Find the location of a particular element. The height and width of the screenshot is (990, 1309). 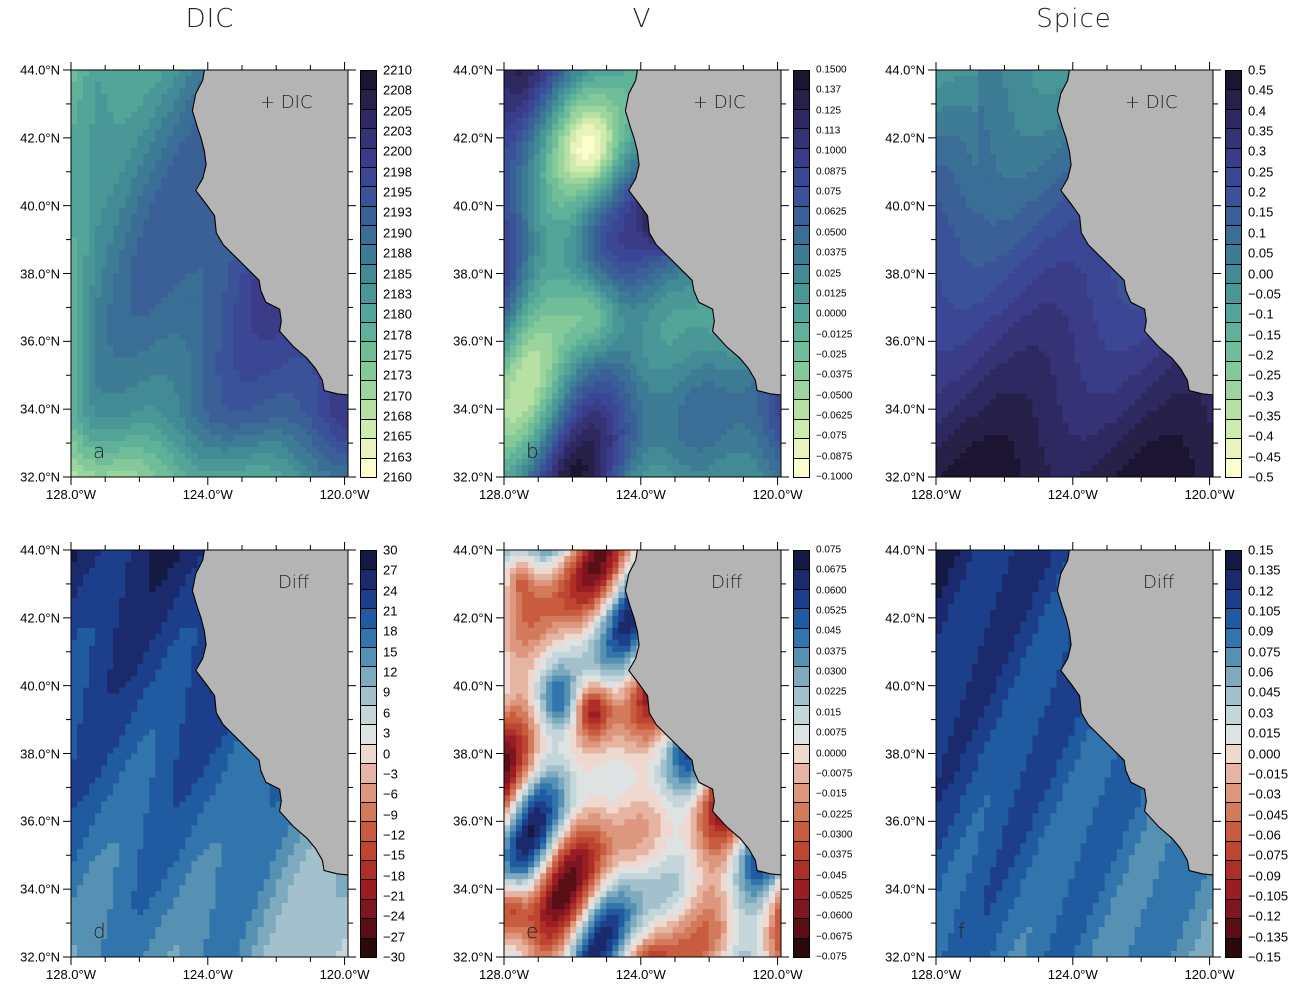

map-plot-b is located at coordinates (642, 273).